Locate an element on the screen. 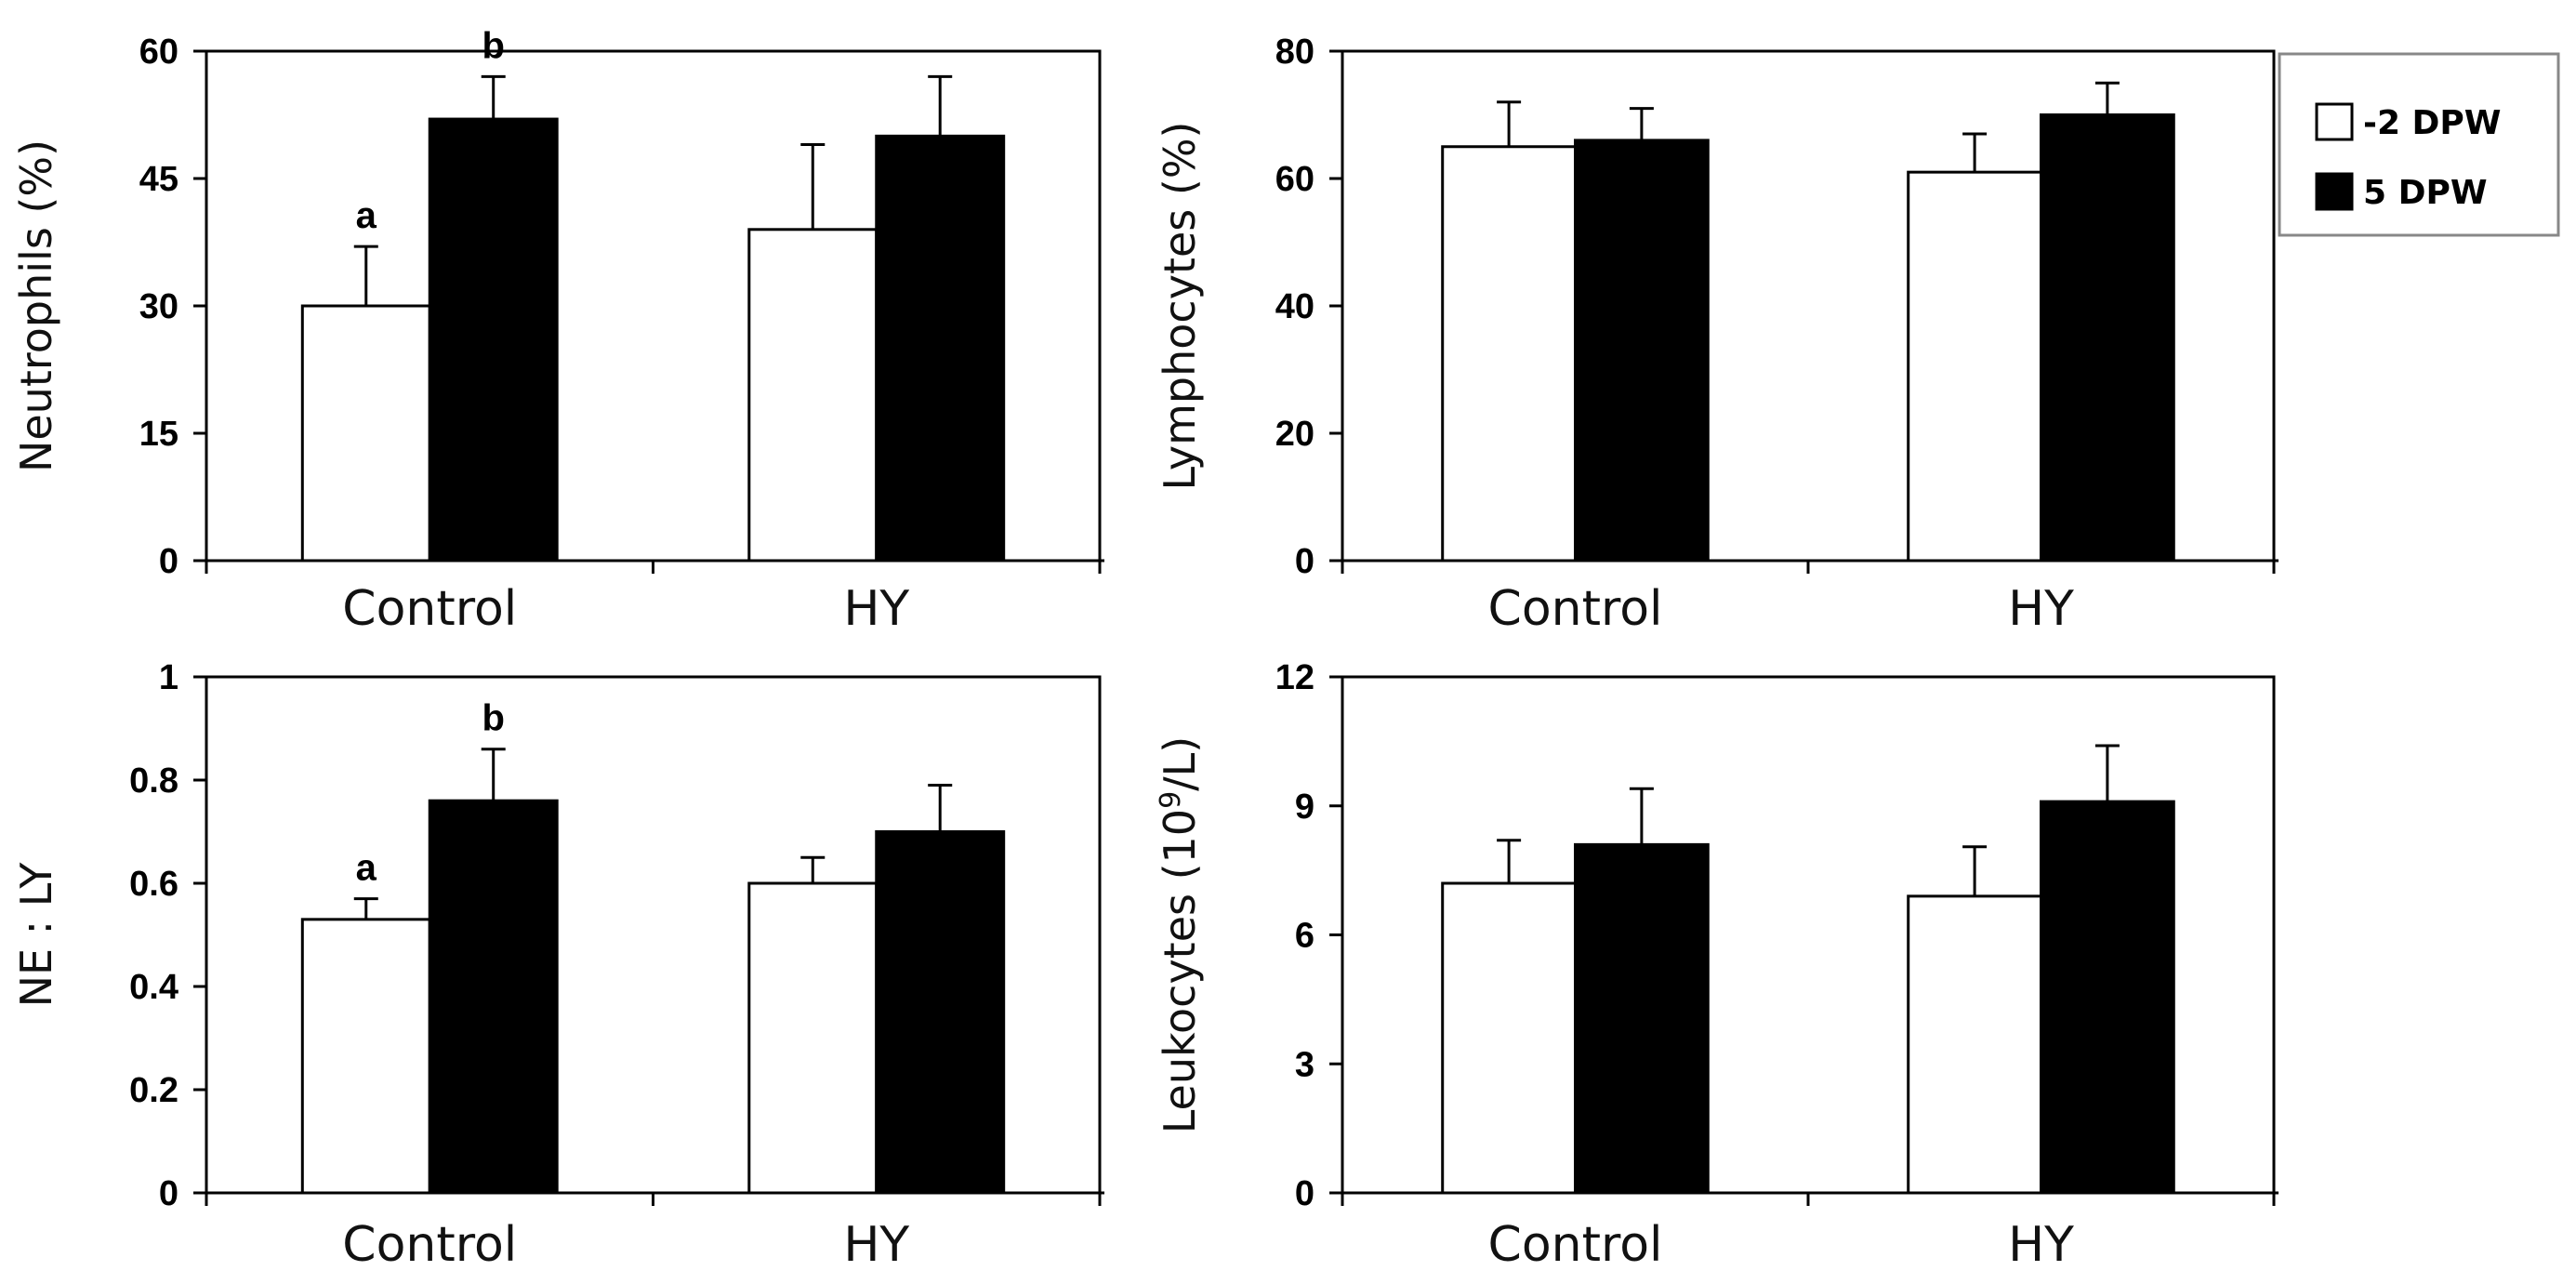 The width and height of the screenshot is (2576, 1284). y-axis-title-main: Leukocytes (10 is located at coordinates (1180, 971).